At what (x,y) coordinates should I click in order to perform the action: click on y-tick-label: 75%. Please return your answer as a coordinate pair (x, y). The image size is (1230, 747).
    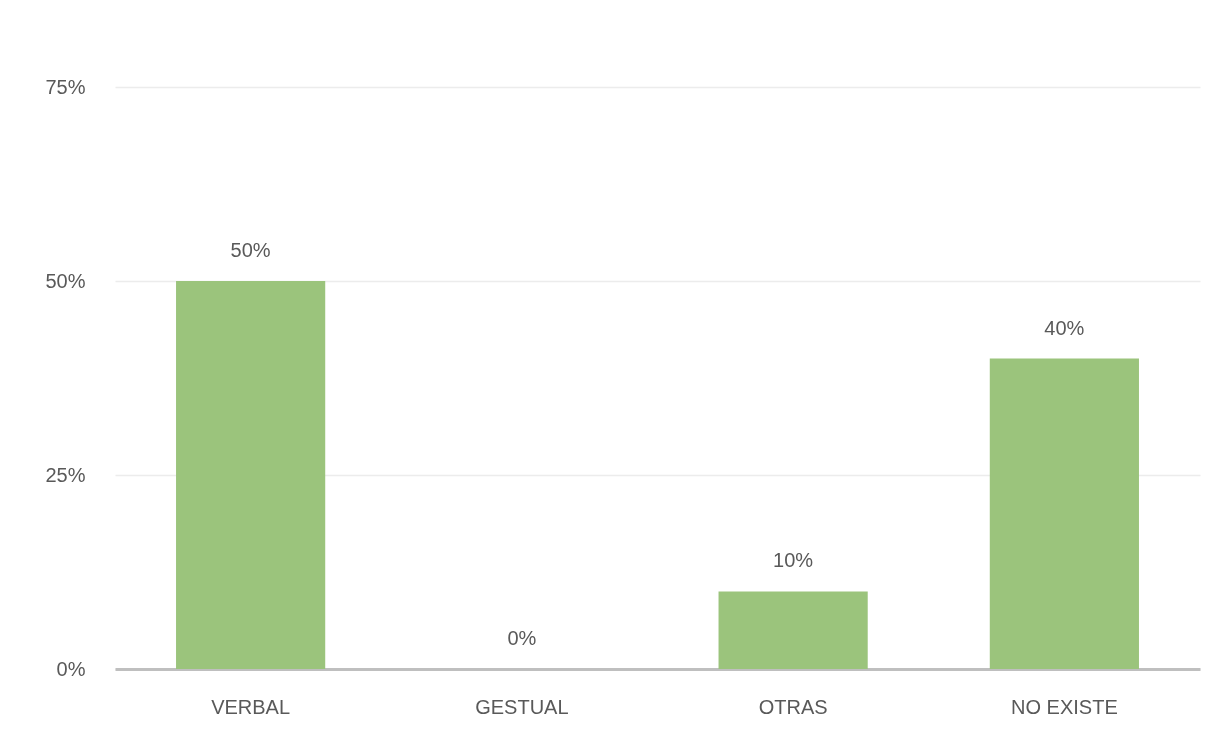
    Looking at the image, I should click on (65, 86).